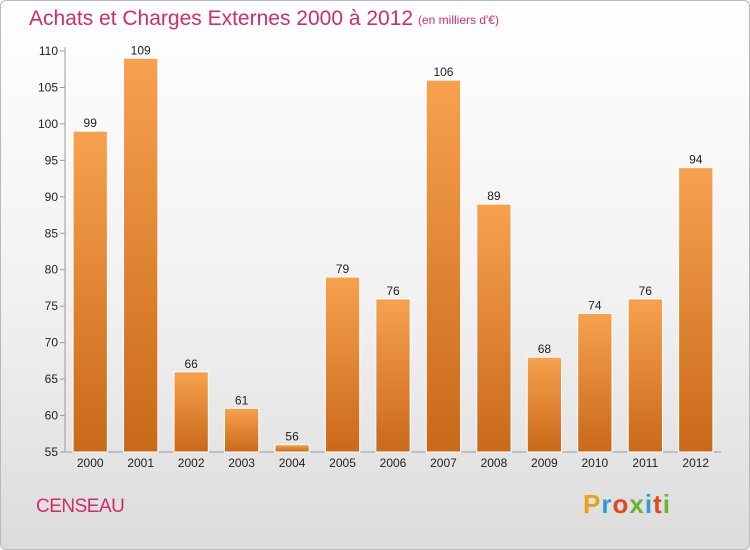 Image resolution: width=750 pixels, height=550 pixels. Describe the element at coordinates (48, 124) in the screenshot. I see `y-tick-label: 100` at that location.